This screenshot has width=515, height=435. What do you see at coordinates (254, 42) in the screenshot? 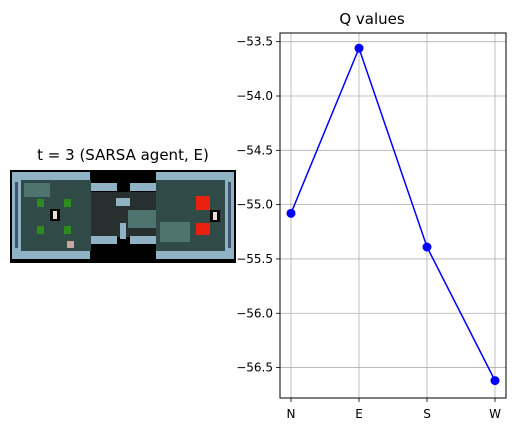
I see `y-tick-label: −53.5` at bounding box center [254, 42].